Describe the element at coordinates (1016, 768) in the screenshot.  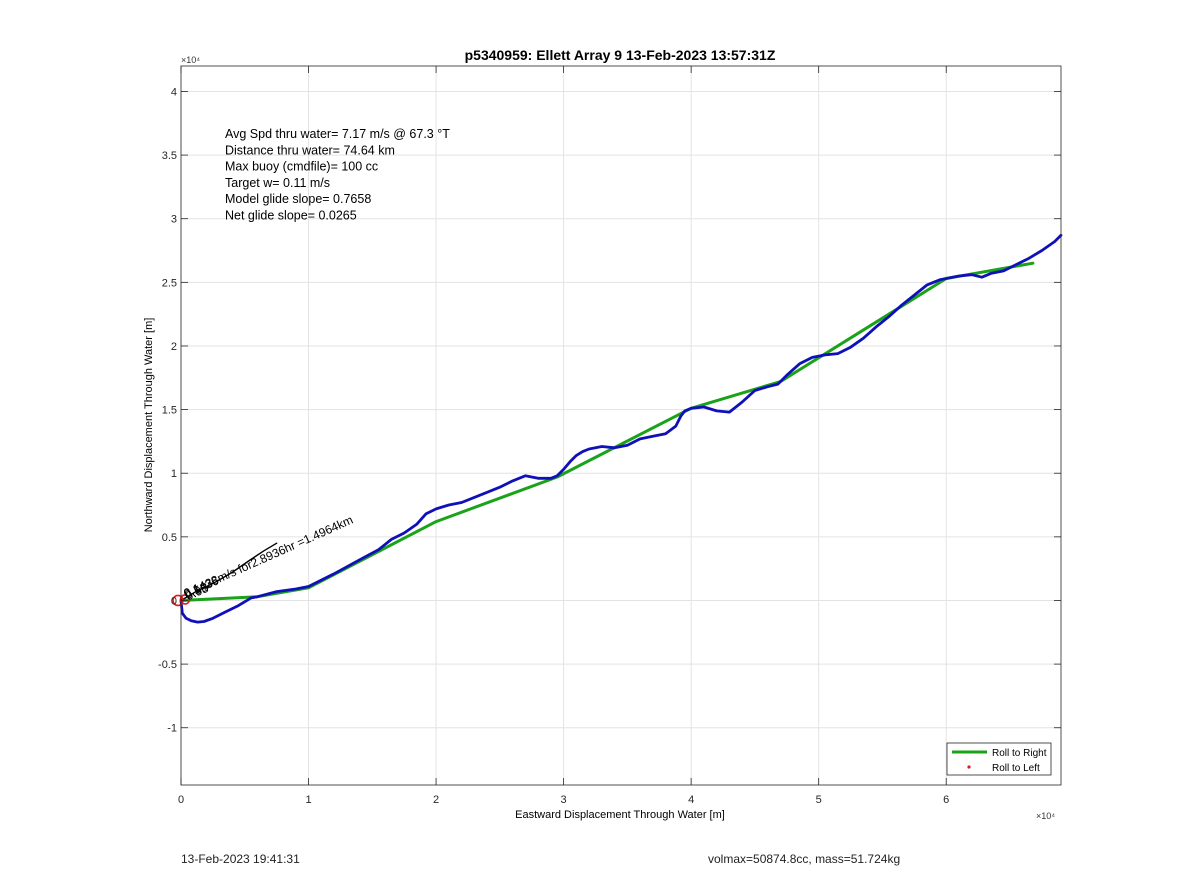
I see `legend-label: Roll to Left` at that location.